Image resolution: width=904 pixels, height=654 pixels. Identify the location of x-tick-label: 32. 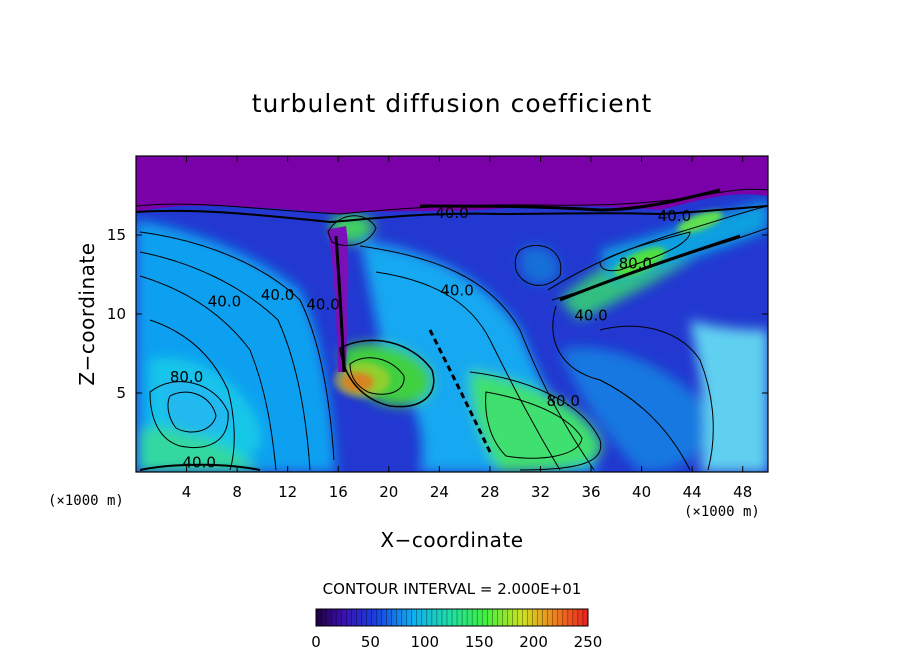
(540, 492).